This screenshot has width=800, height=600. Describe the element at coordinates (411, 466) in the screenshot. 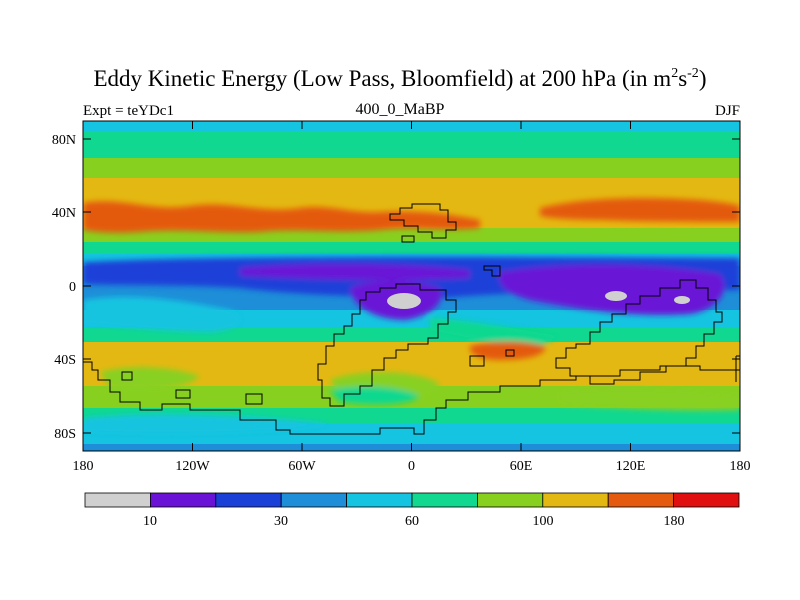

I see `lon-label-0: 0` at that location.